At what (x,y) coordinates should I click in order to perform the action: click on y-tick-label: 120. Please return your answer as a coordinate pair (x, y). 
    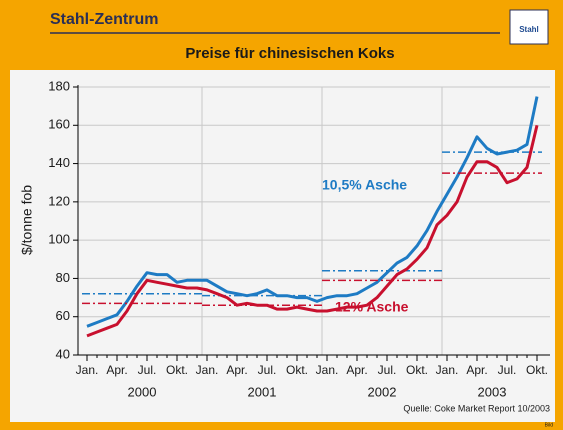
    Looking at the image, I should click on (59, 200).